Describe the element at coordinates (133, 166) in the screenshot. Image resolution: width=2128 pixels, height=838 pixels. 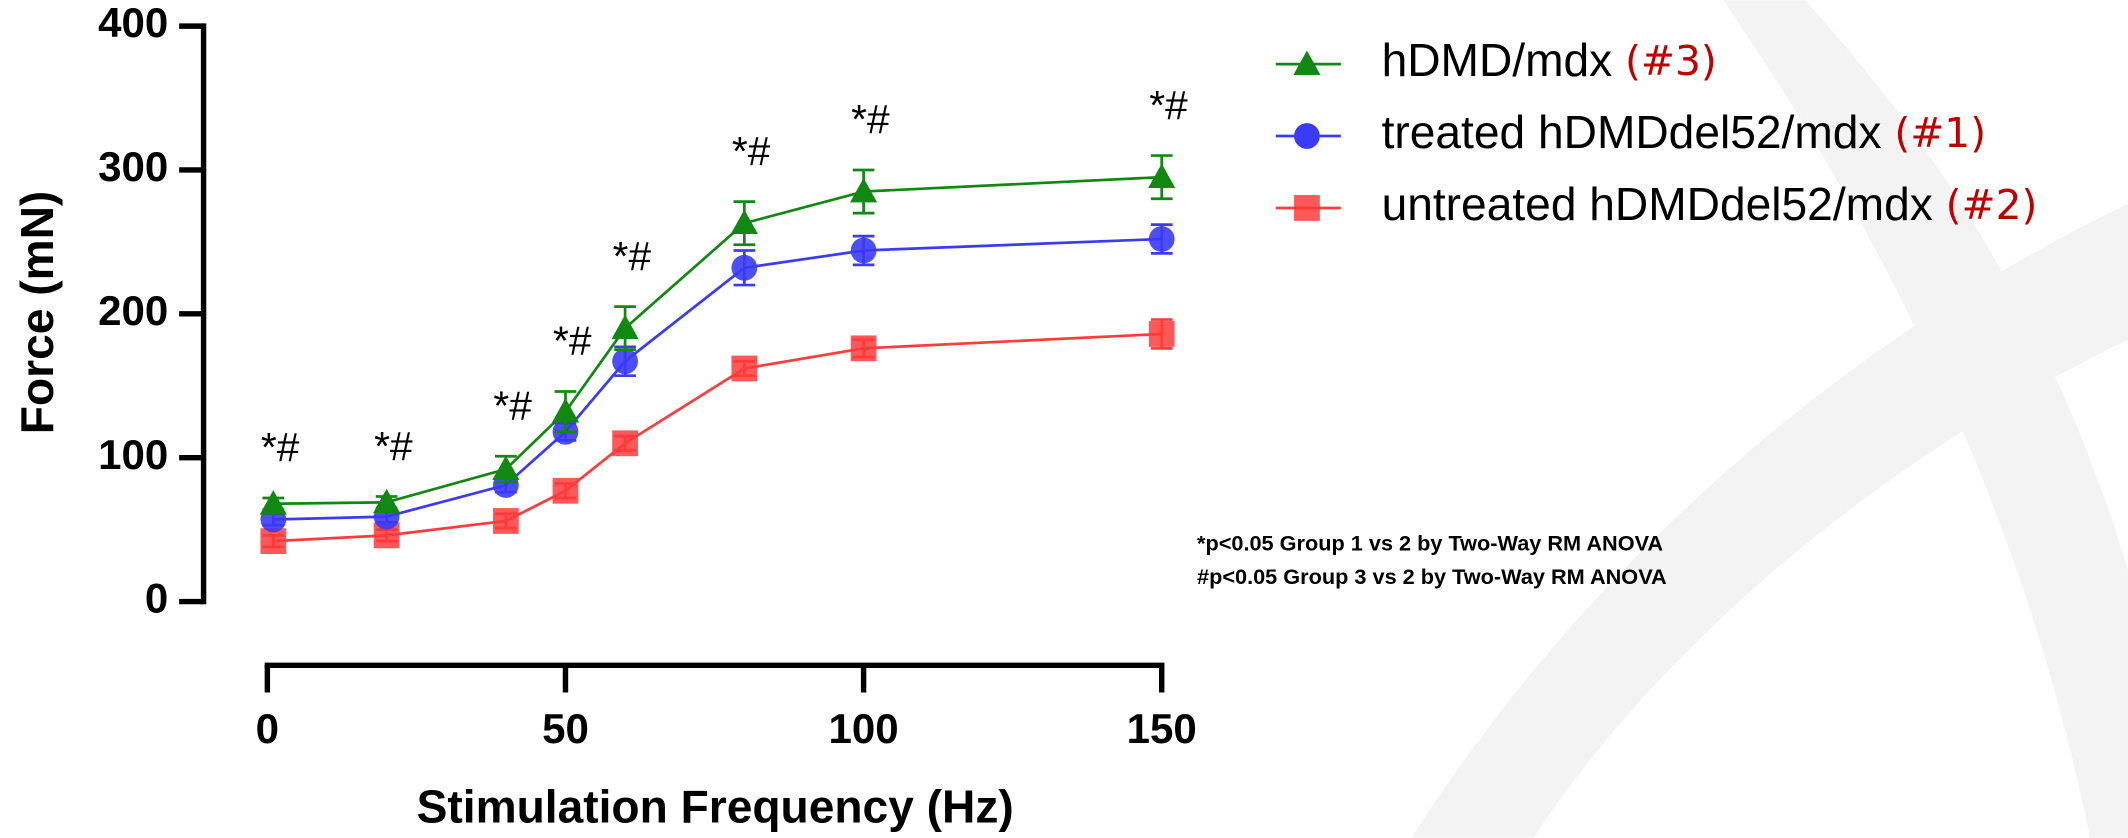
I see `y-tick-label: 300` at that location.